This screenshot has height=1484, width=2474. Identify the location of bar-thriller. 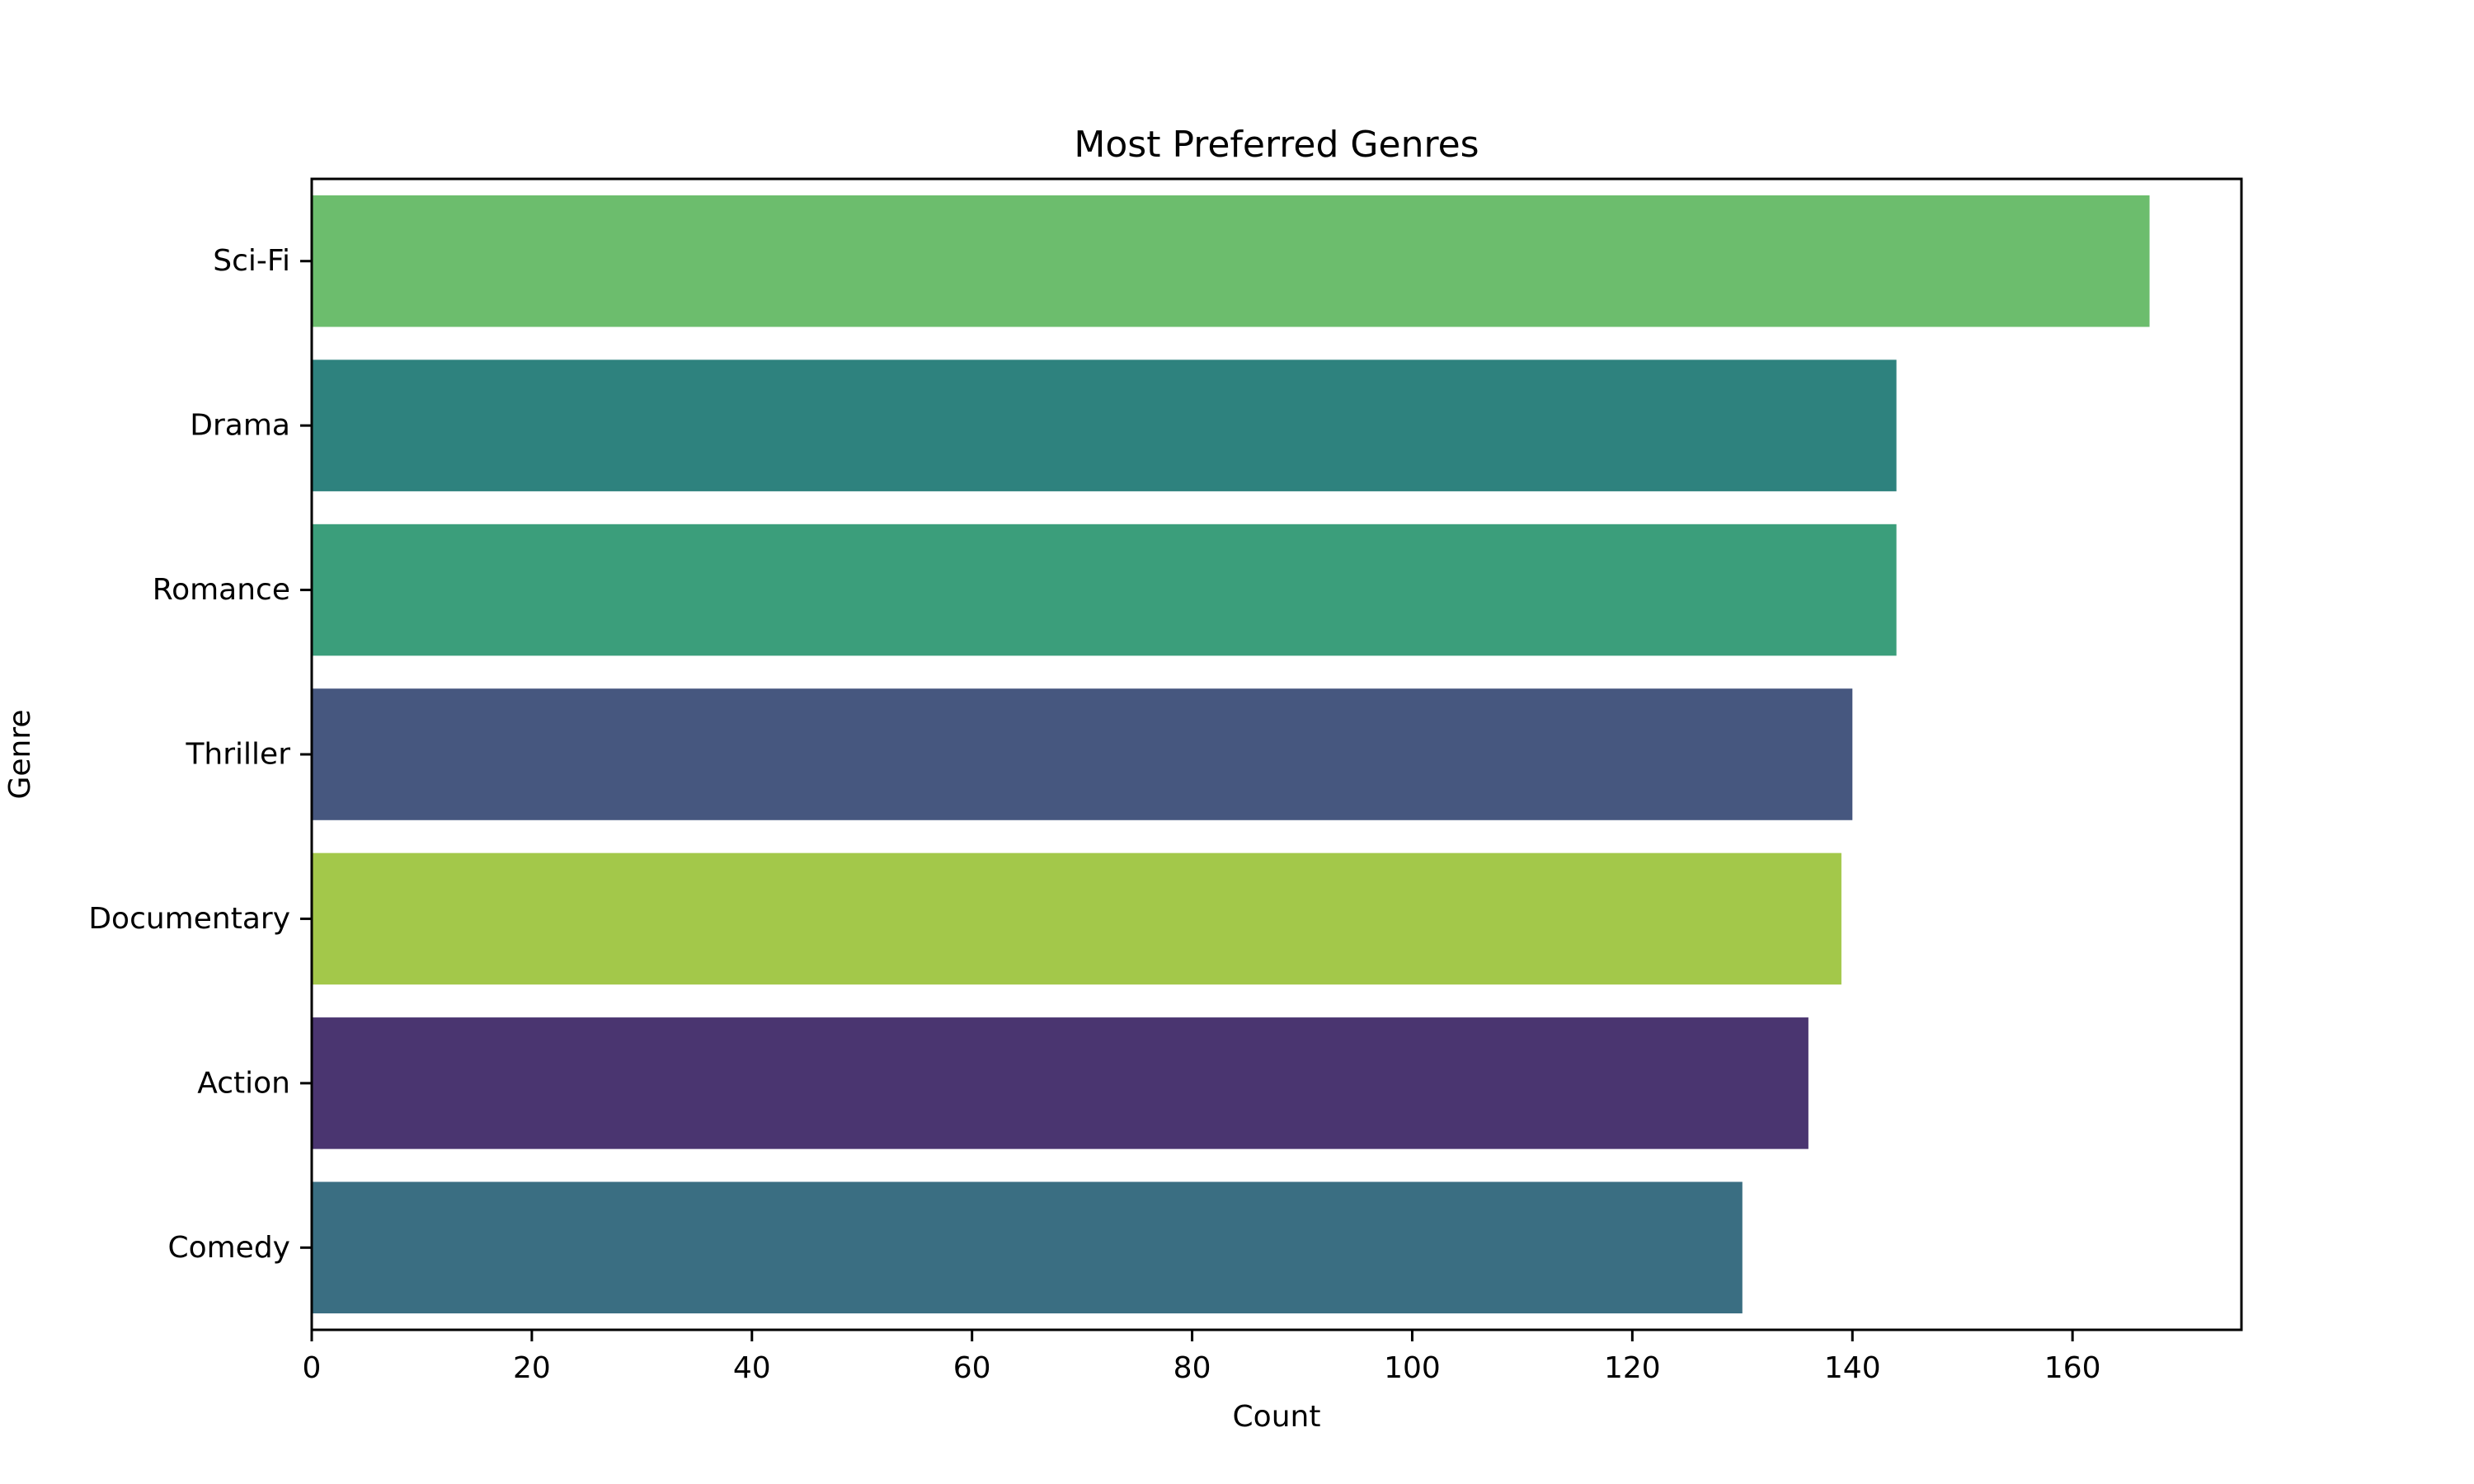
(1082, 754).